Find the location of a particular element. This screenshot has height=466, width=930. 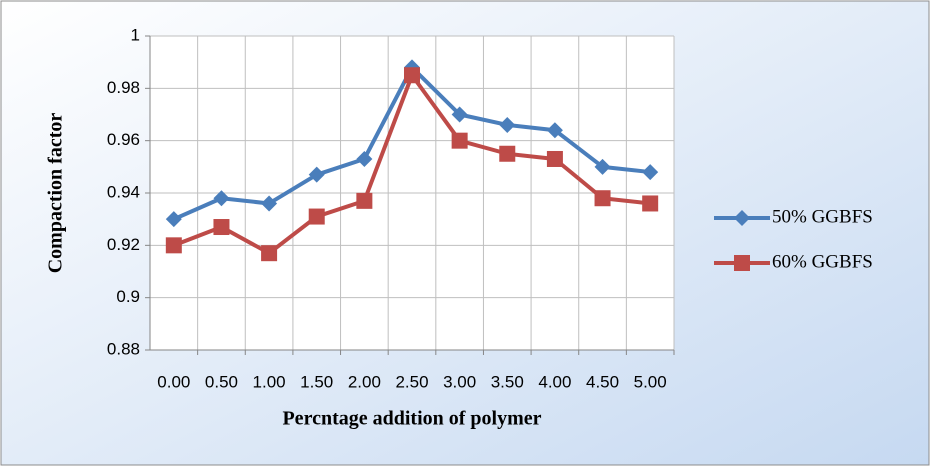

y-tick-label: 0.88 is located at coordinates (123, 348).